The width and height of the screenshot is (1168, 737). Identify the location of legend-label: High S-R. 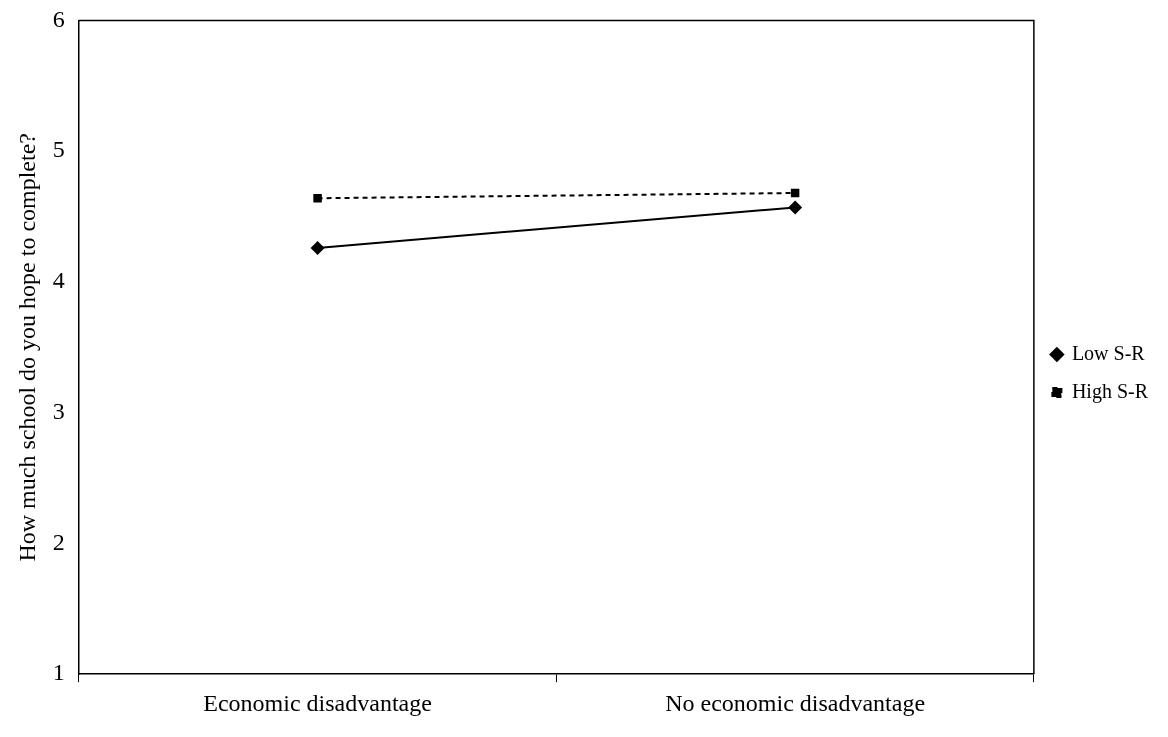
(1110, 391).